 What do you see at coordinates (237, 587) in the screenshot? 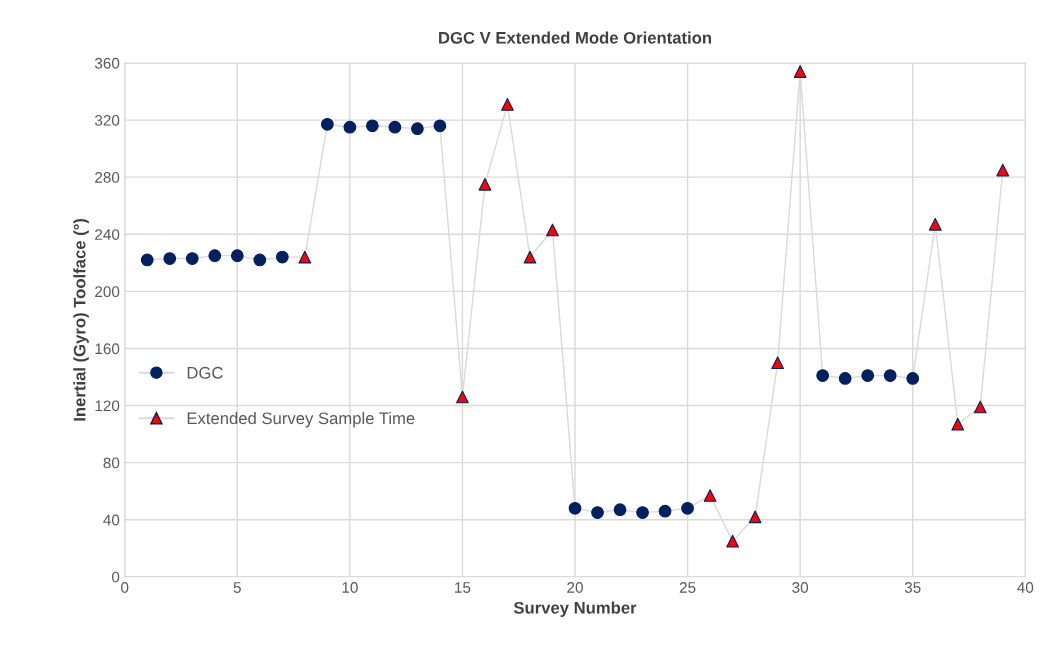
I see `x-tick-label: 5` at bounding box center [237, 587].